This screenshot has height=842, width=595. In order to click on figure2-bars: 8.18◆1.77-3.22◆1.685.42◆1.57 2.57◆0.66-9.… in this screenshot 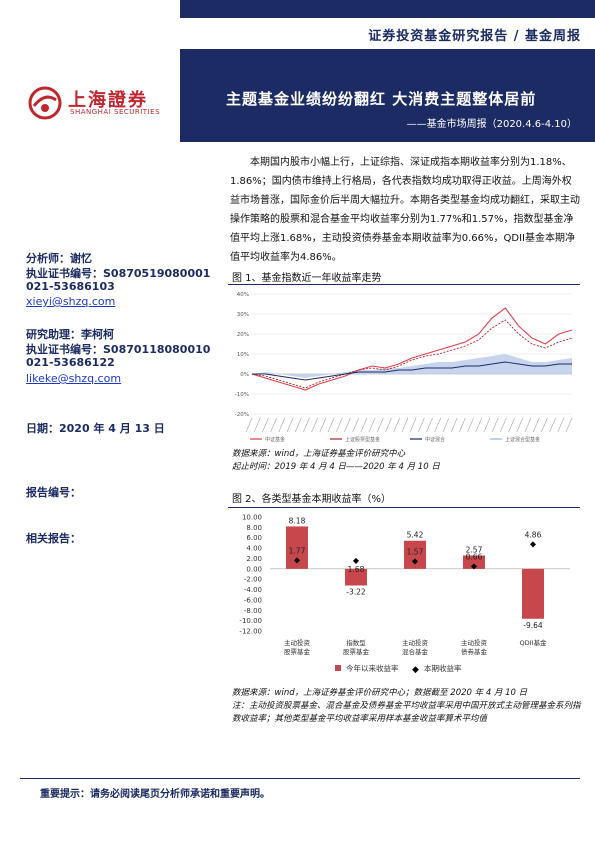, I will do `click(415, 573)`.